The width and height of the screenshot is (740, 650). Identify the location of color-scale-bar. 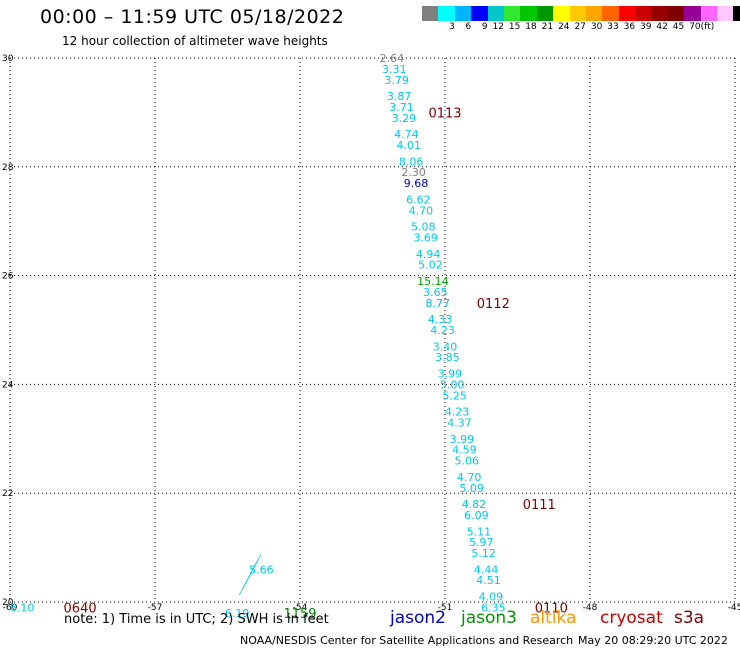
(581, 13).